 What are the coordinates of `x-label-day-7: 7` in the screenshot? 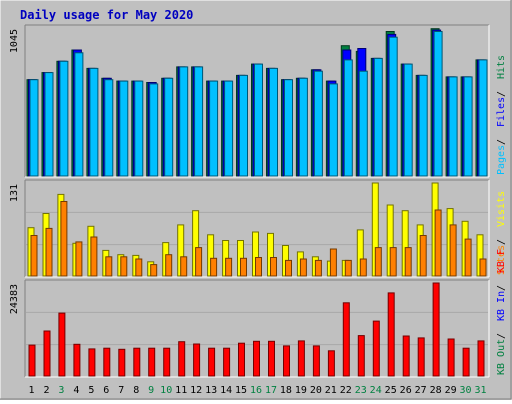 It's located at (121, 390).